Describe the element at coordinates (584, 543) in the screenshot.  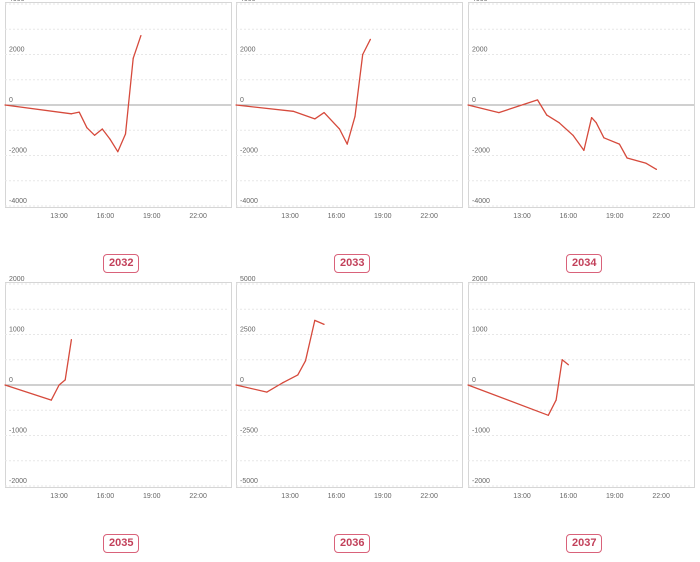
I see `code-button-2037: 2037` at that location.